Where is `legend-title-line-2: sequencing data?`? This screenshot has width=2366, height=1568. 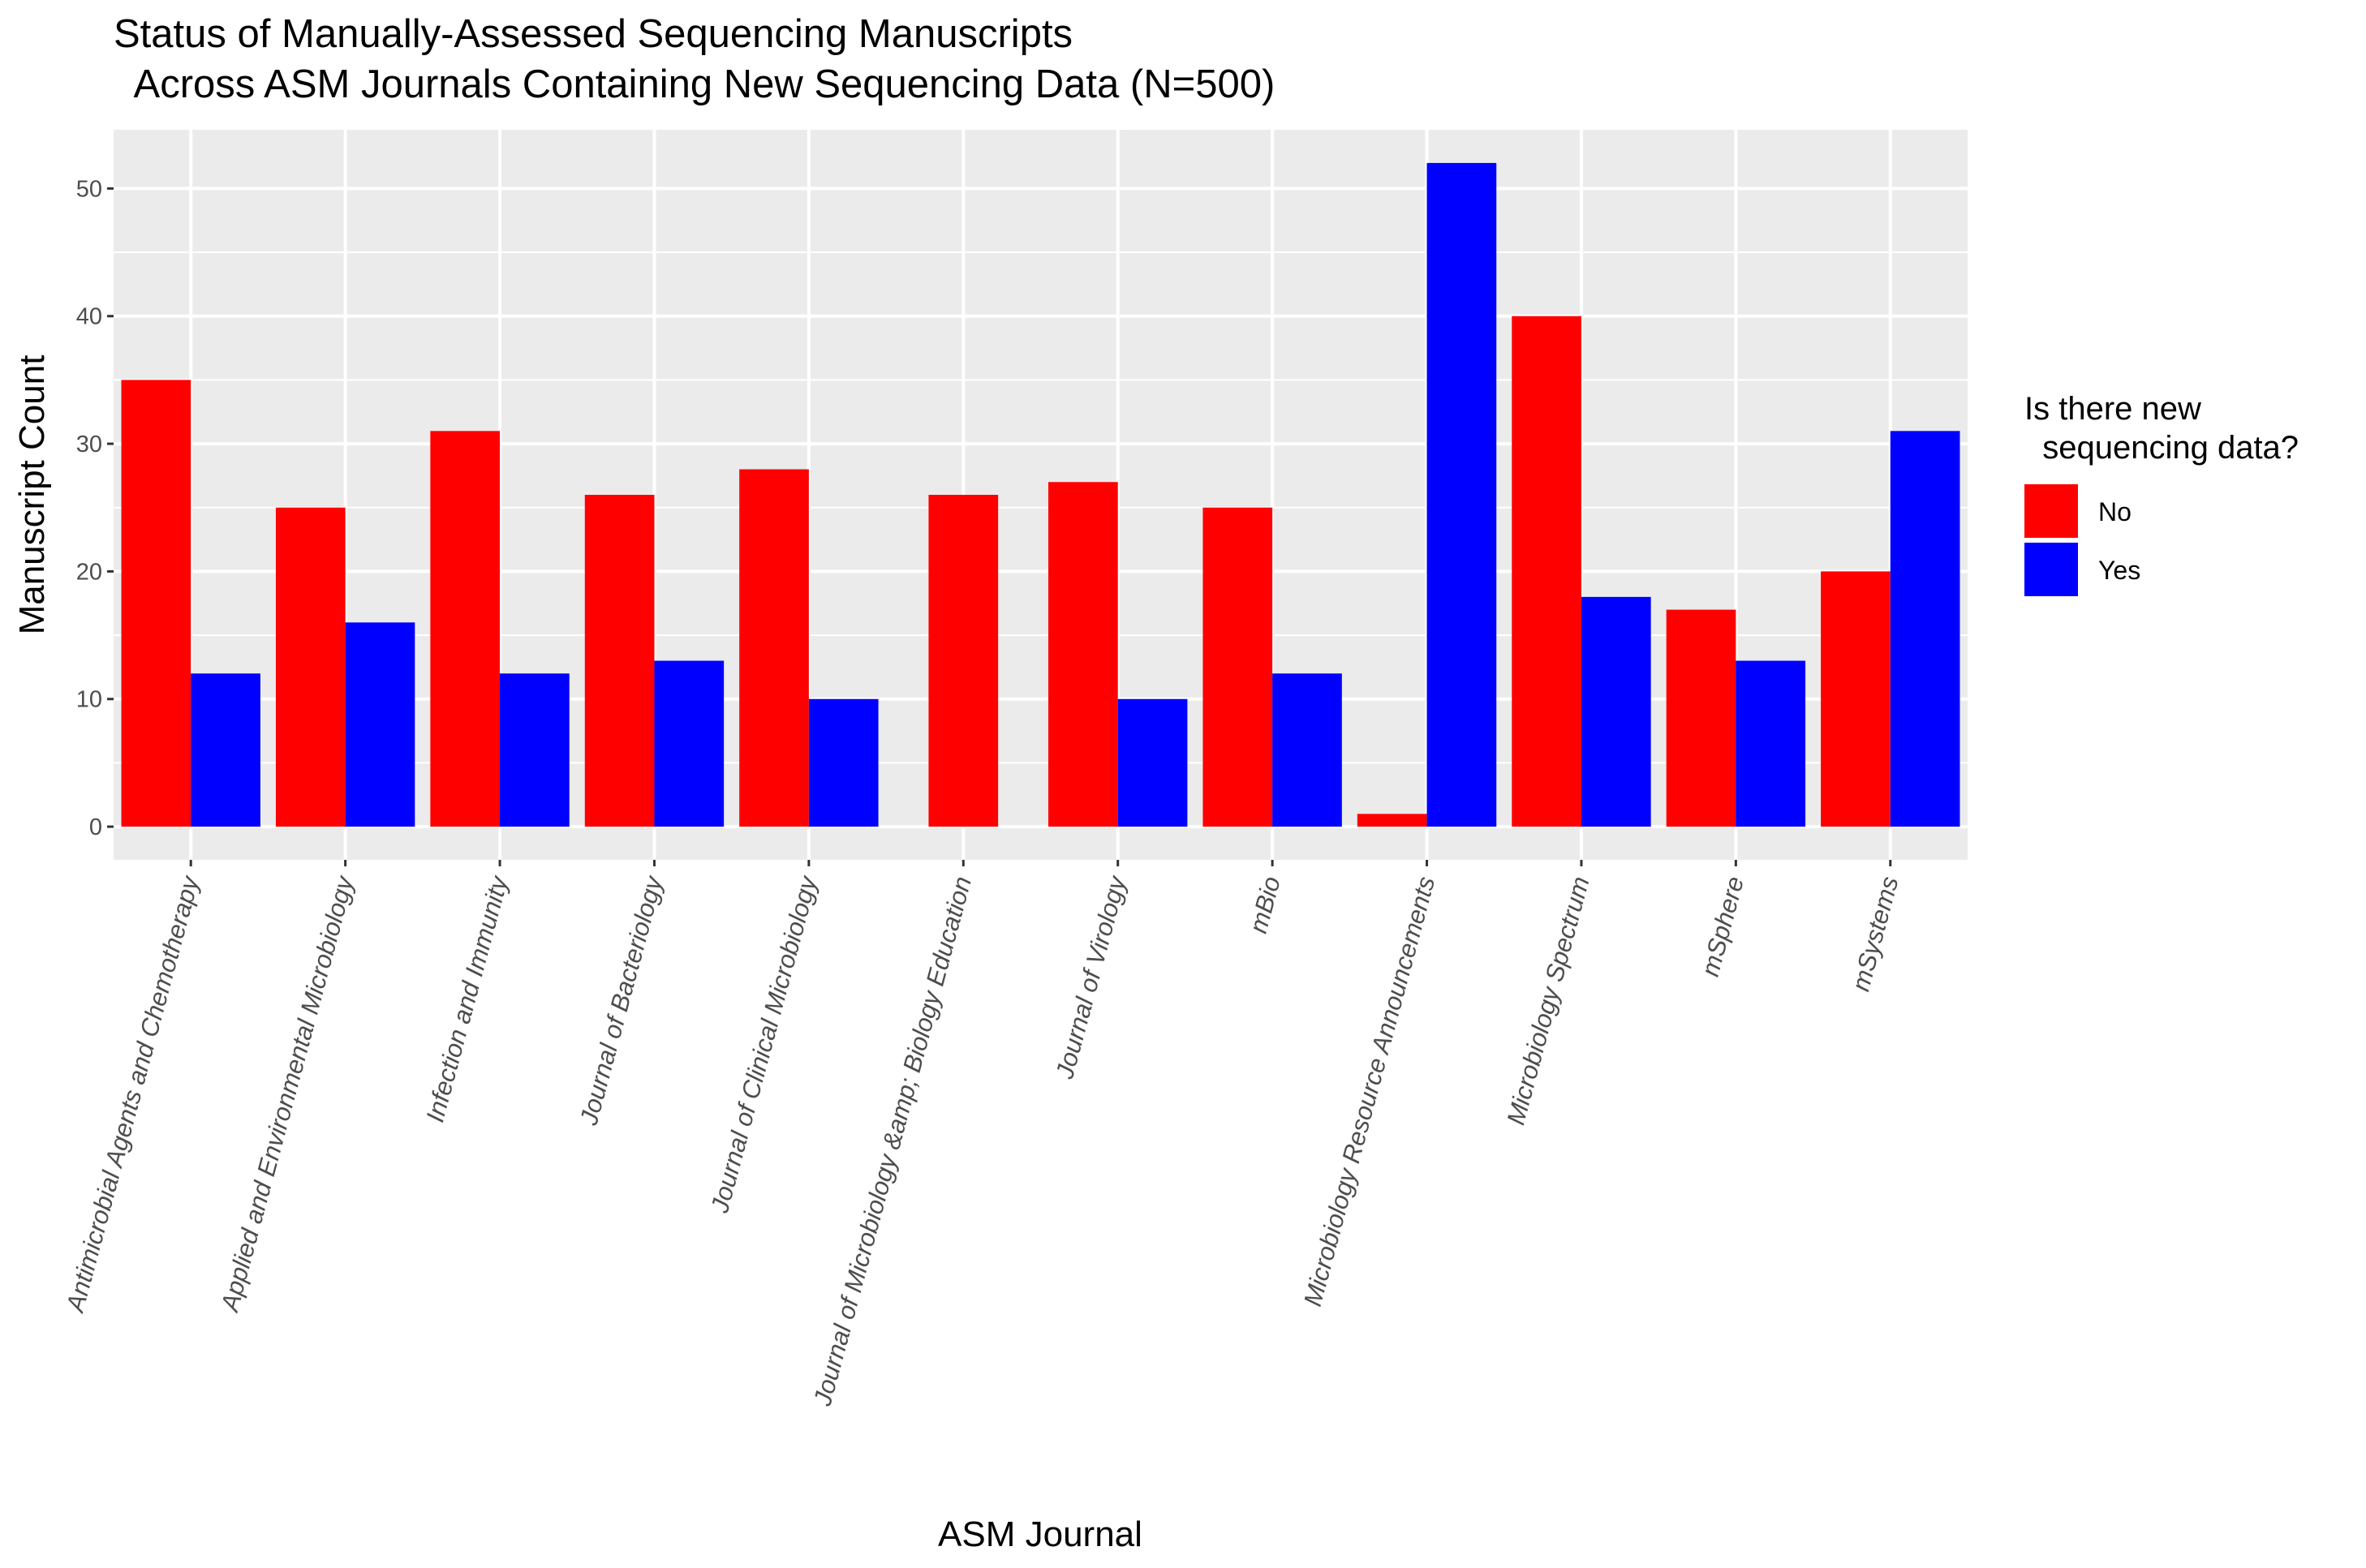 legend-title-line-2: sequencing data? is located at coordinates (2161, 448).